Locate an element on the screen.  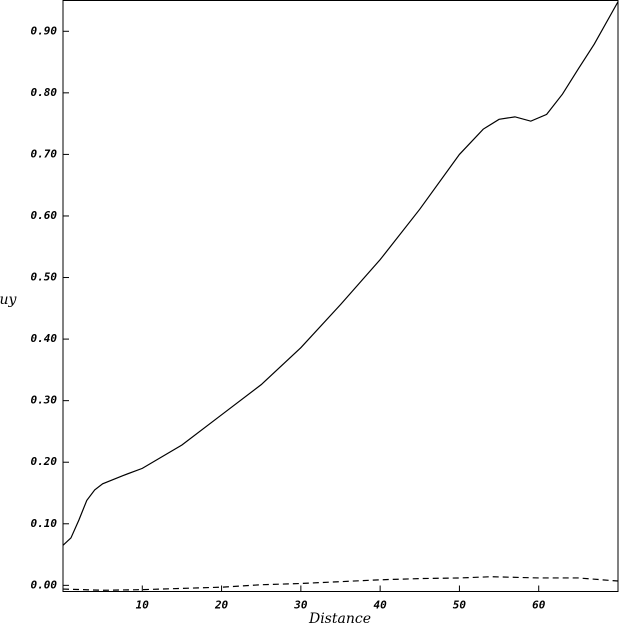
x-tick-label: 20 is located at coordinates (221, 605).